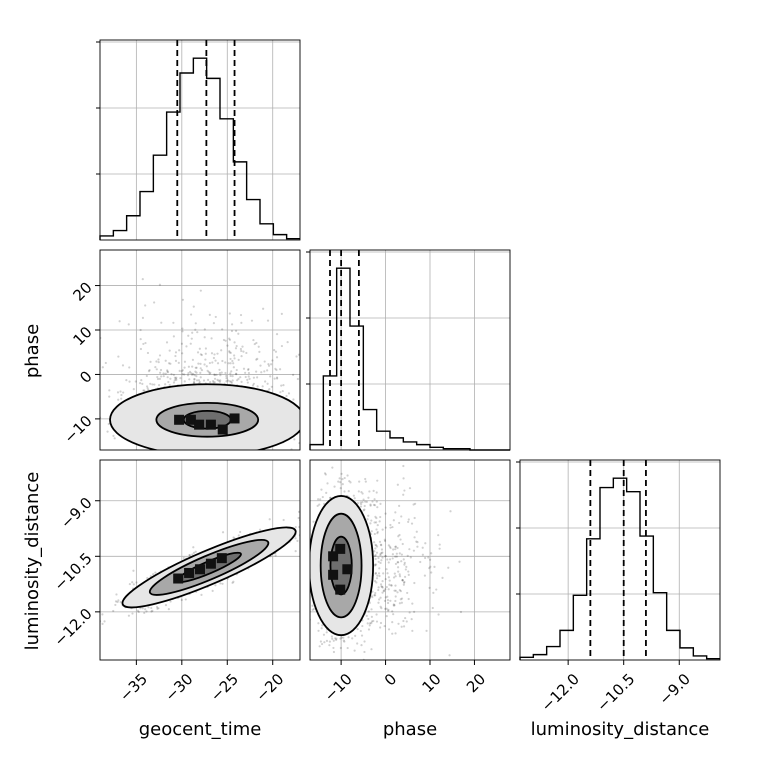  Describe the element at coordinates (200, 560) in the screenshot. I see `panel-geocent_time-luminosity_distance` at that location.